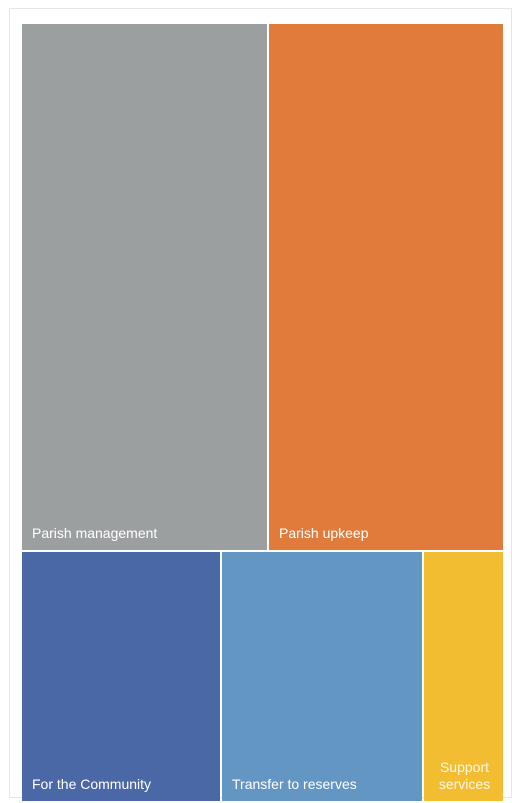  I want to click on tile-label-transfer-to-reserves: Transfer to reserves, so click(294, 784).